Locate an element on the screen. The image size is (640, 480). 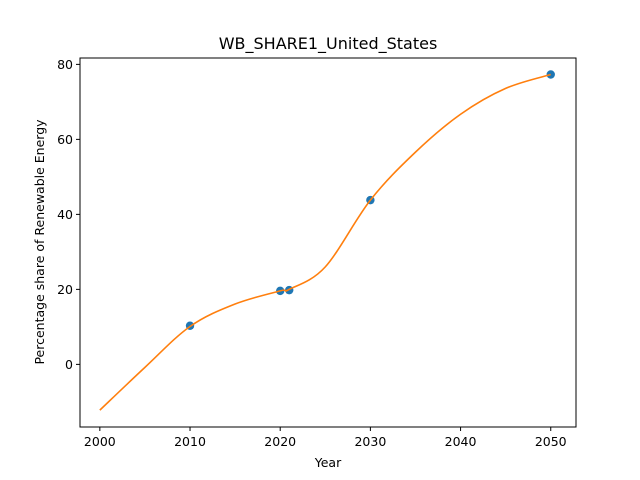
x-axis-ticks: 2000 2010 2020 2030 2040 2050 is located at coordinates (325, 438).